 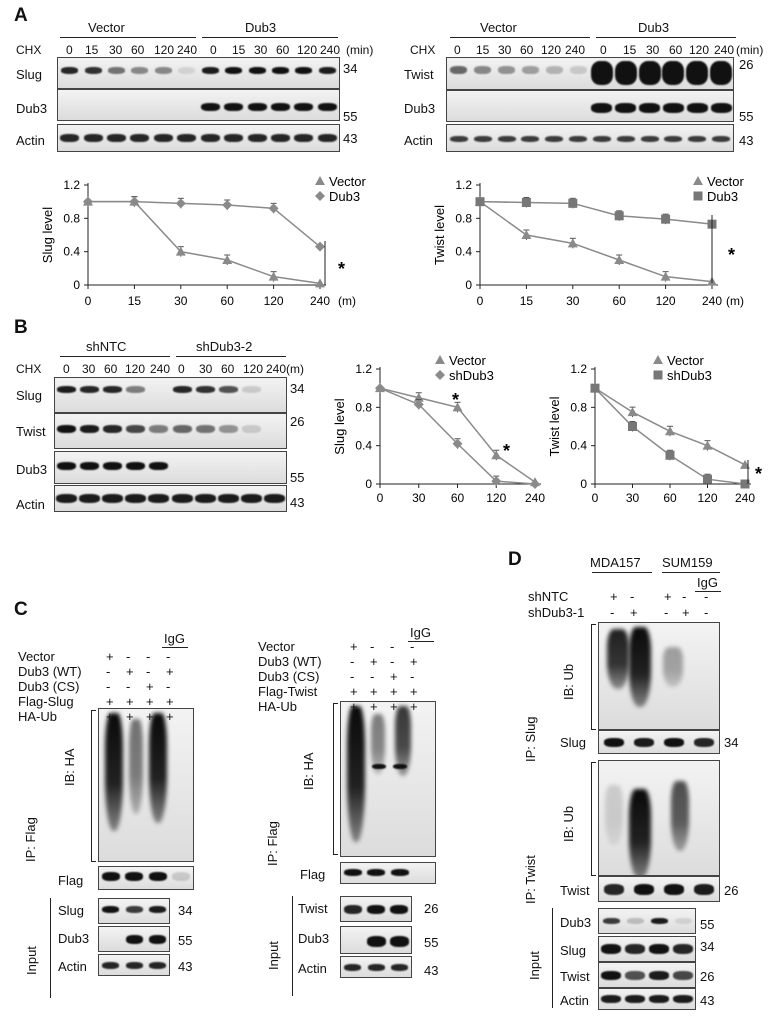 What do you see at coordinates (603, 50) in the screenshot?
I see `a-right-time-label: 0` at bounding box center [603, 50].